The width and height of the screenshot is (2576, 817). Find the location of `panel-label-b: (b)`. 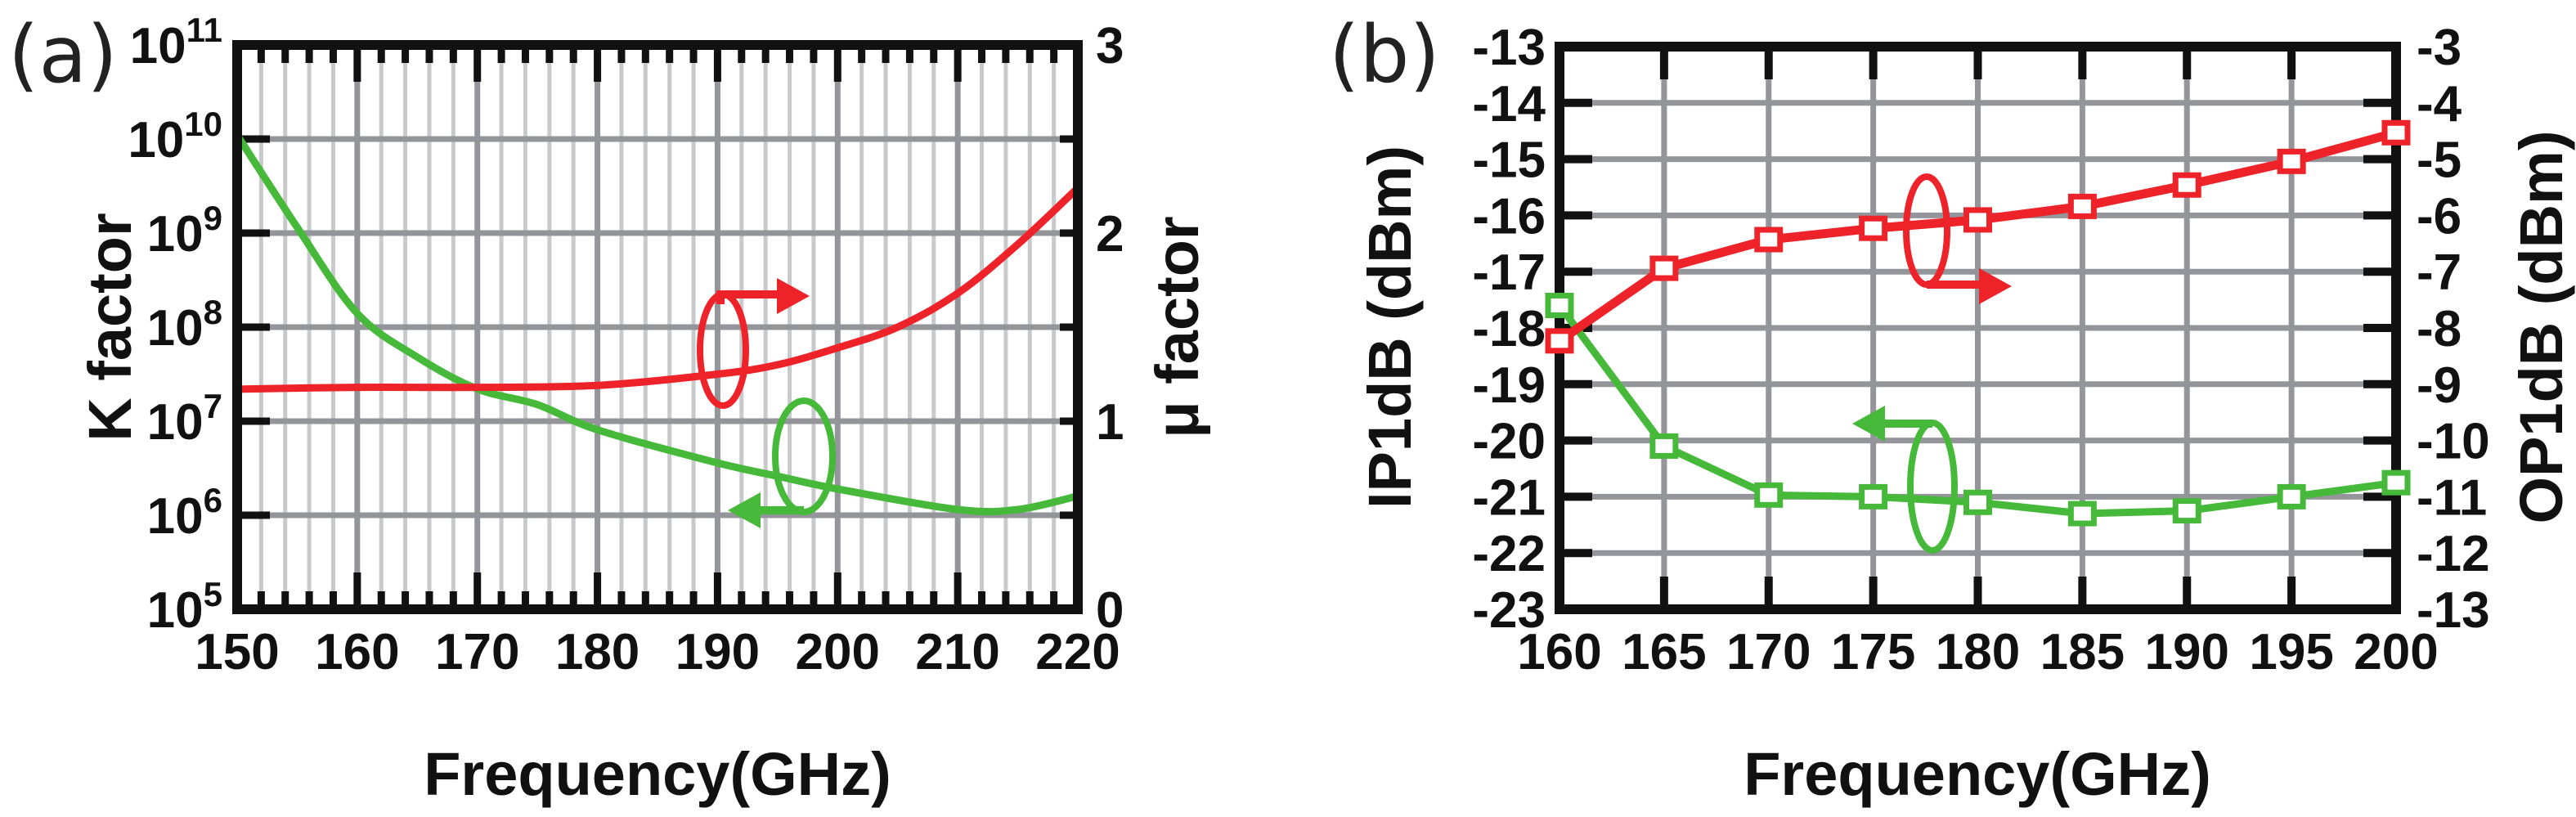

panel-label-b: (b) is located at coordinates (1384, 55).